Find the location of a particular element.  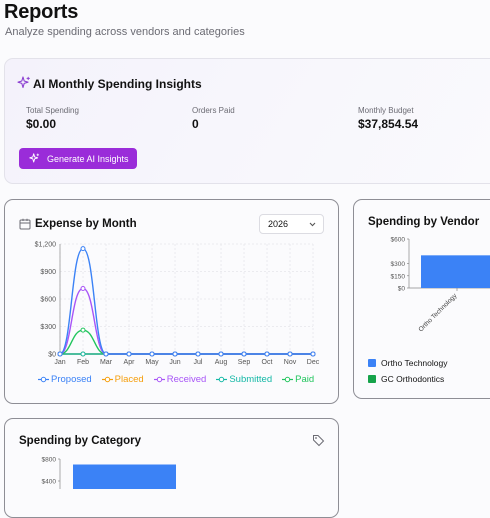

x-tick-label: Sep is located at coordinates (244, 362).